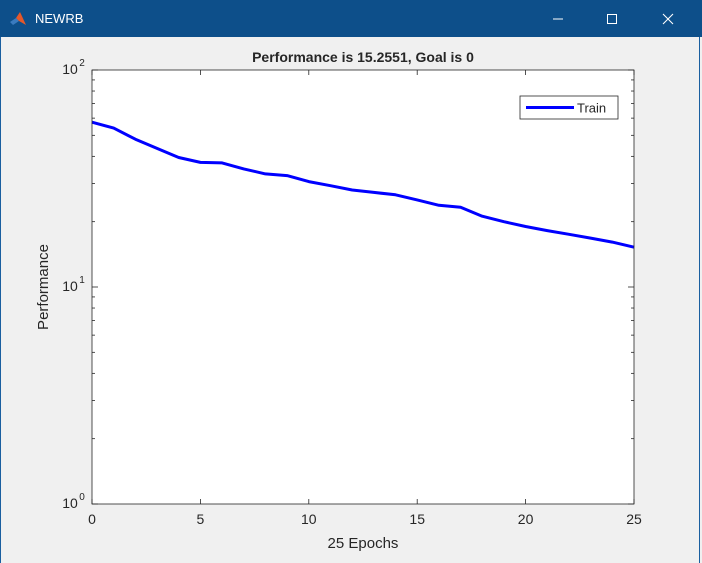 The image size is (702, 563). What do you see at coordinates (82, 497) in the screenshot?
I see `y-tick-exponent: 0` at bounding box center [82, 497].